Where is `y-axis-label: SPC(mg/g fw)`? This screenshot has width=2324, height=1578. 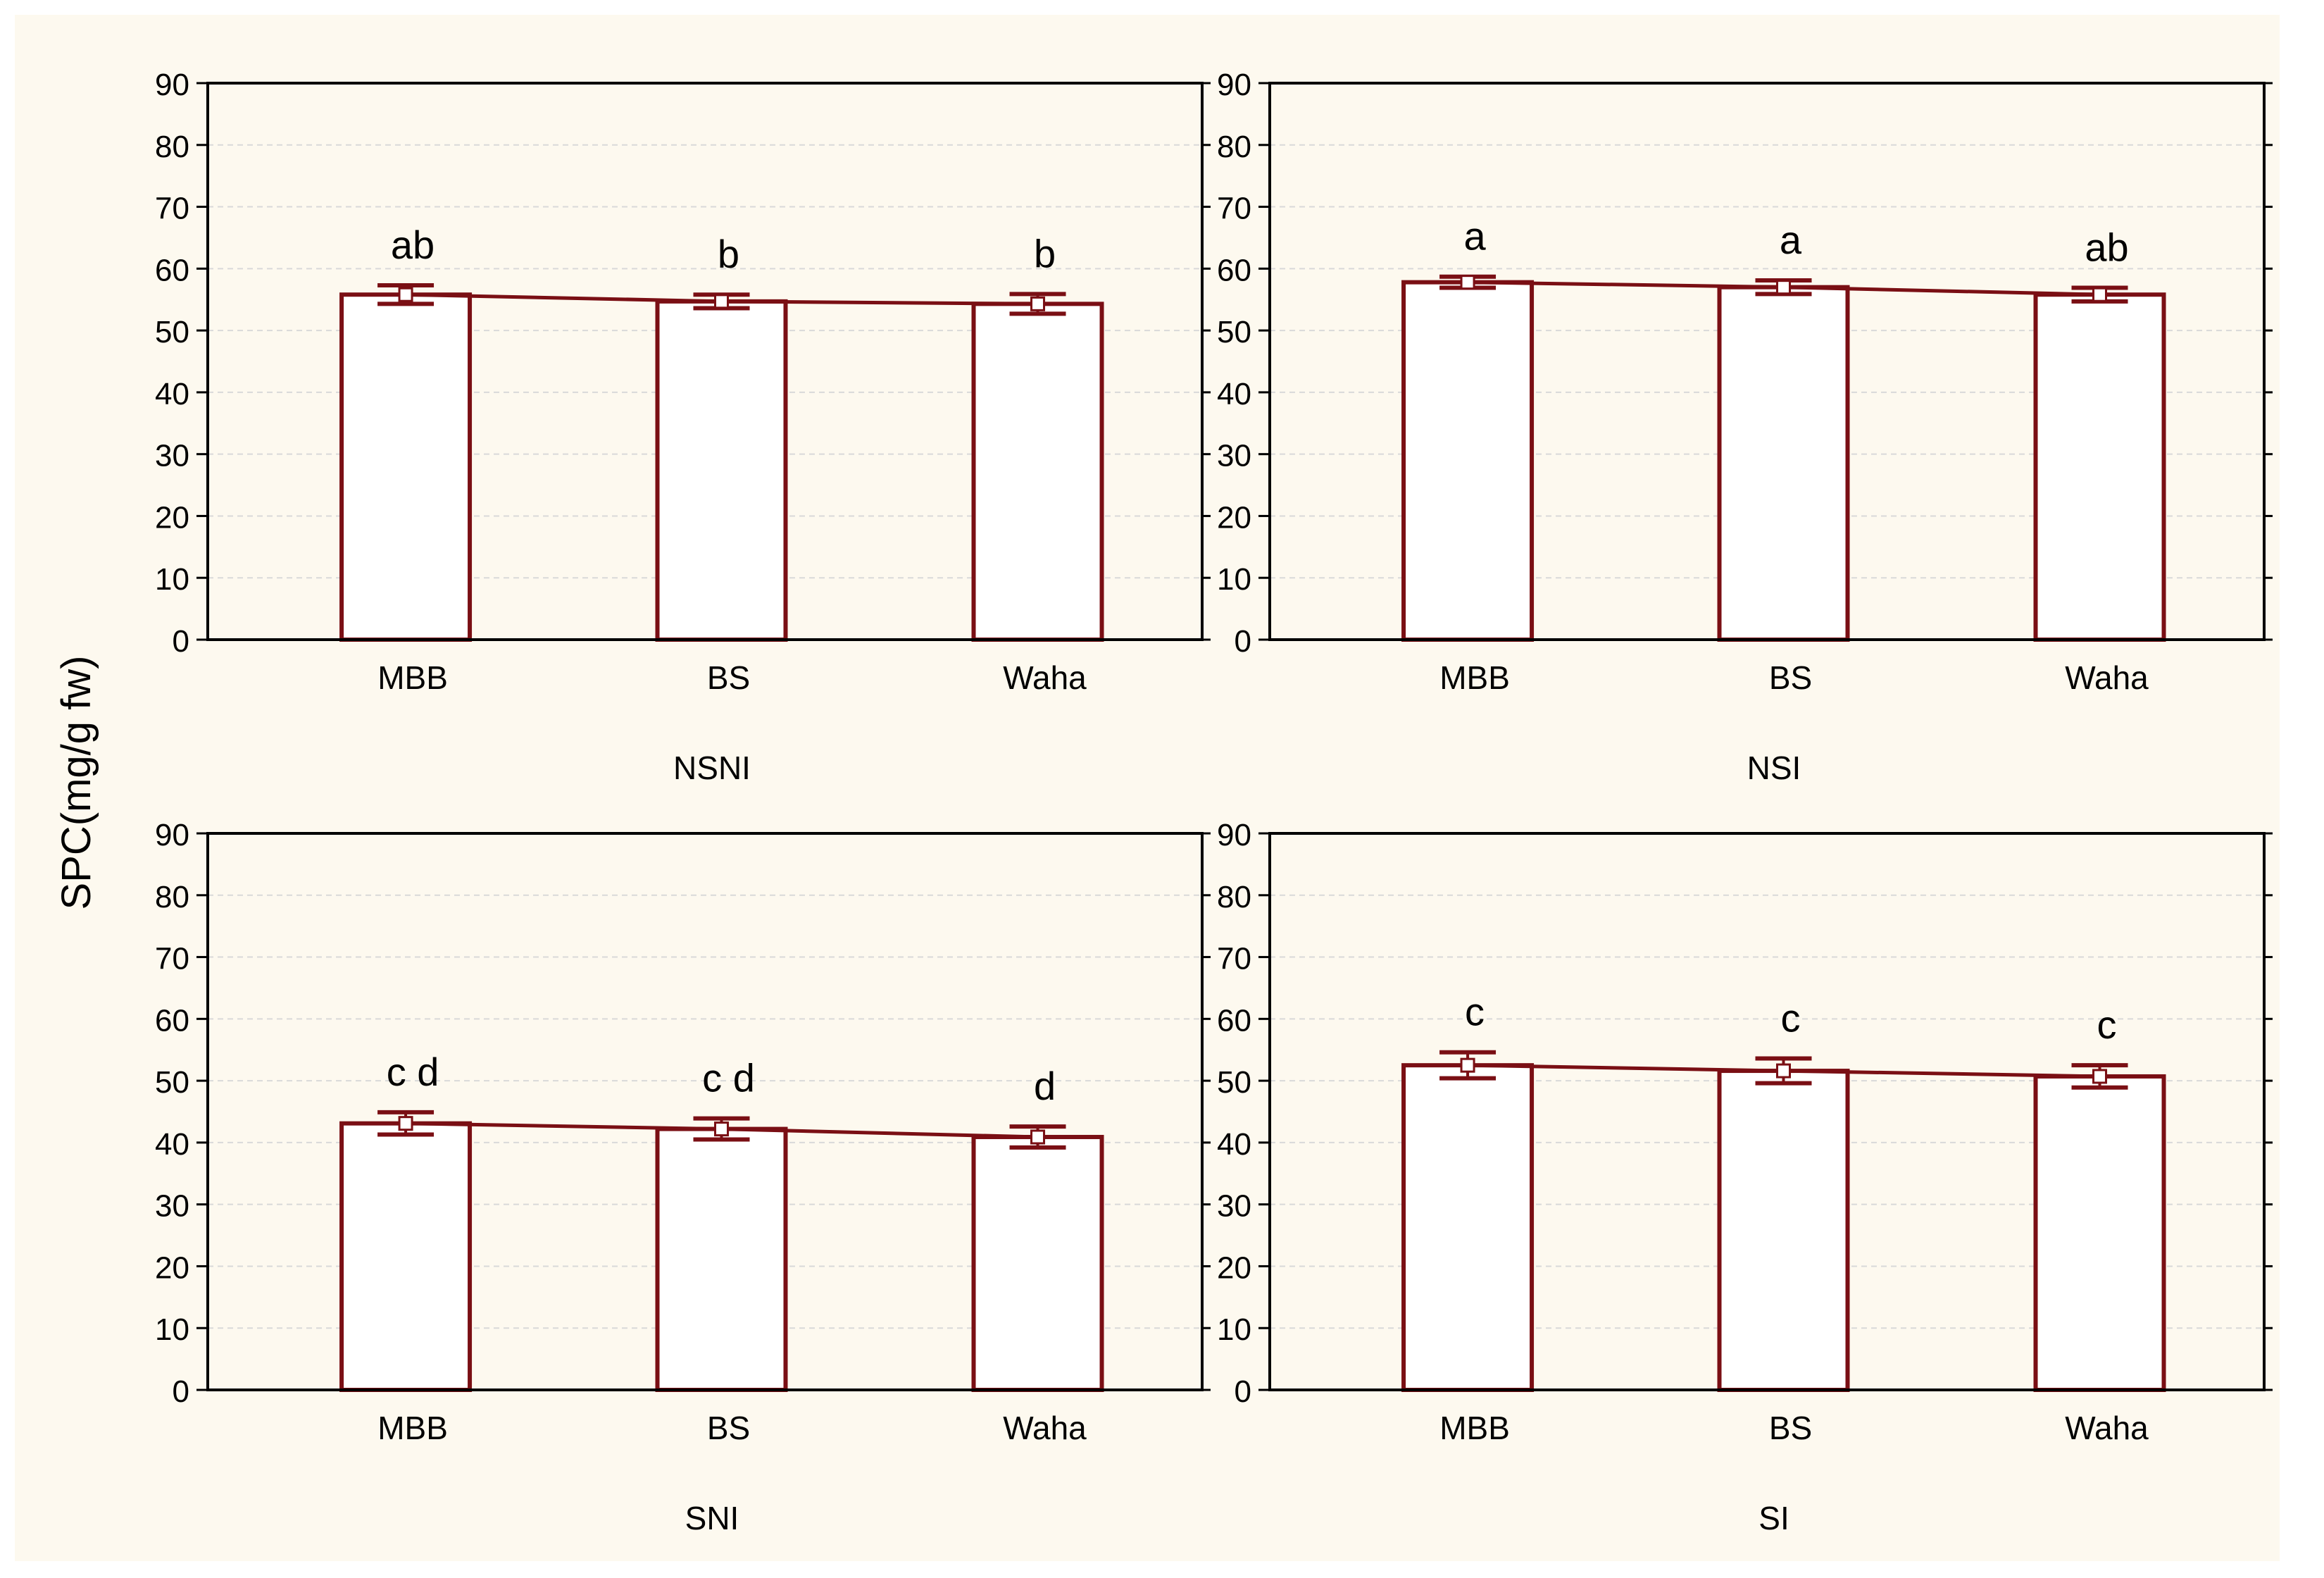
y-axis-label: SPC(mg/g fw) is located at coordinates (76, 783).